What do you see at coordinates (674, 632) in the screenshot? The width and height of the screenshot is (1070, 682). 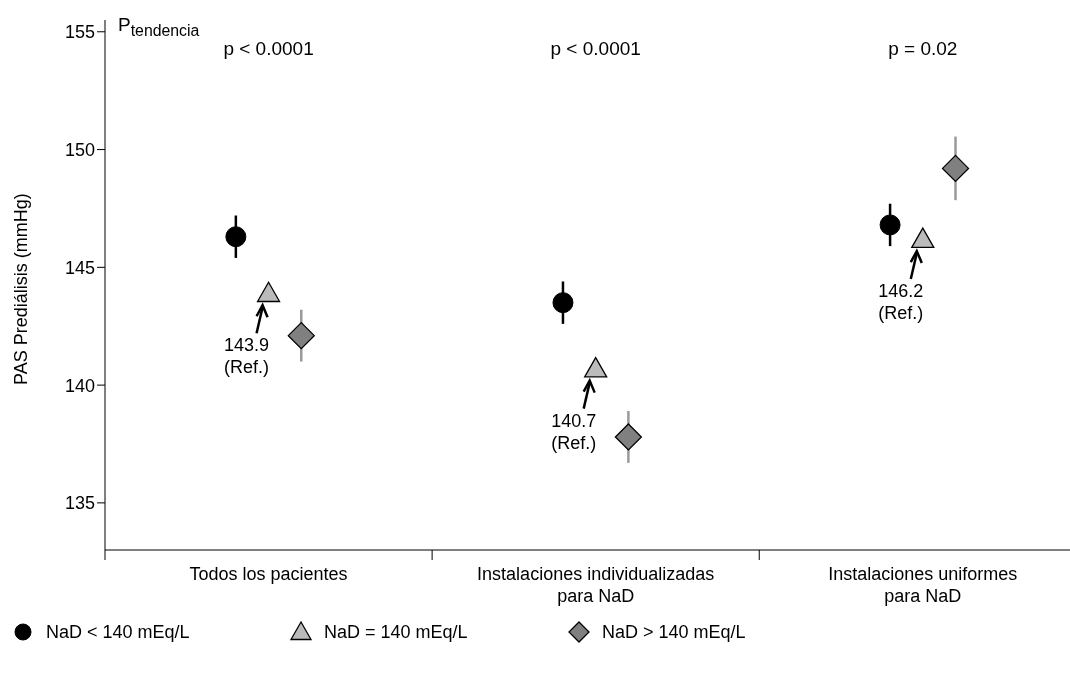 I see `legend-label: NaD > 140 mEq/L` at bounding box center [674, 632].